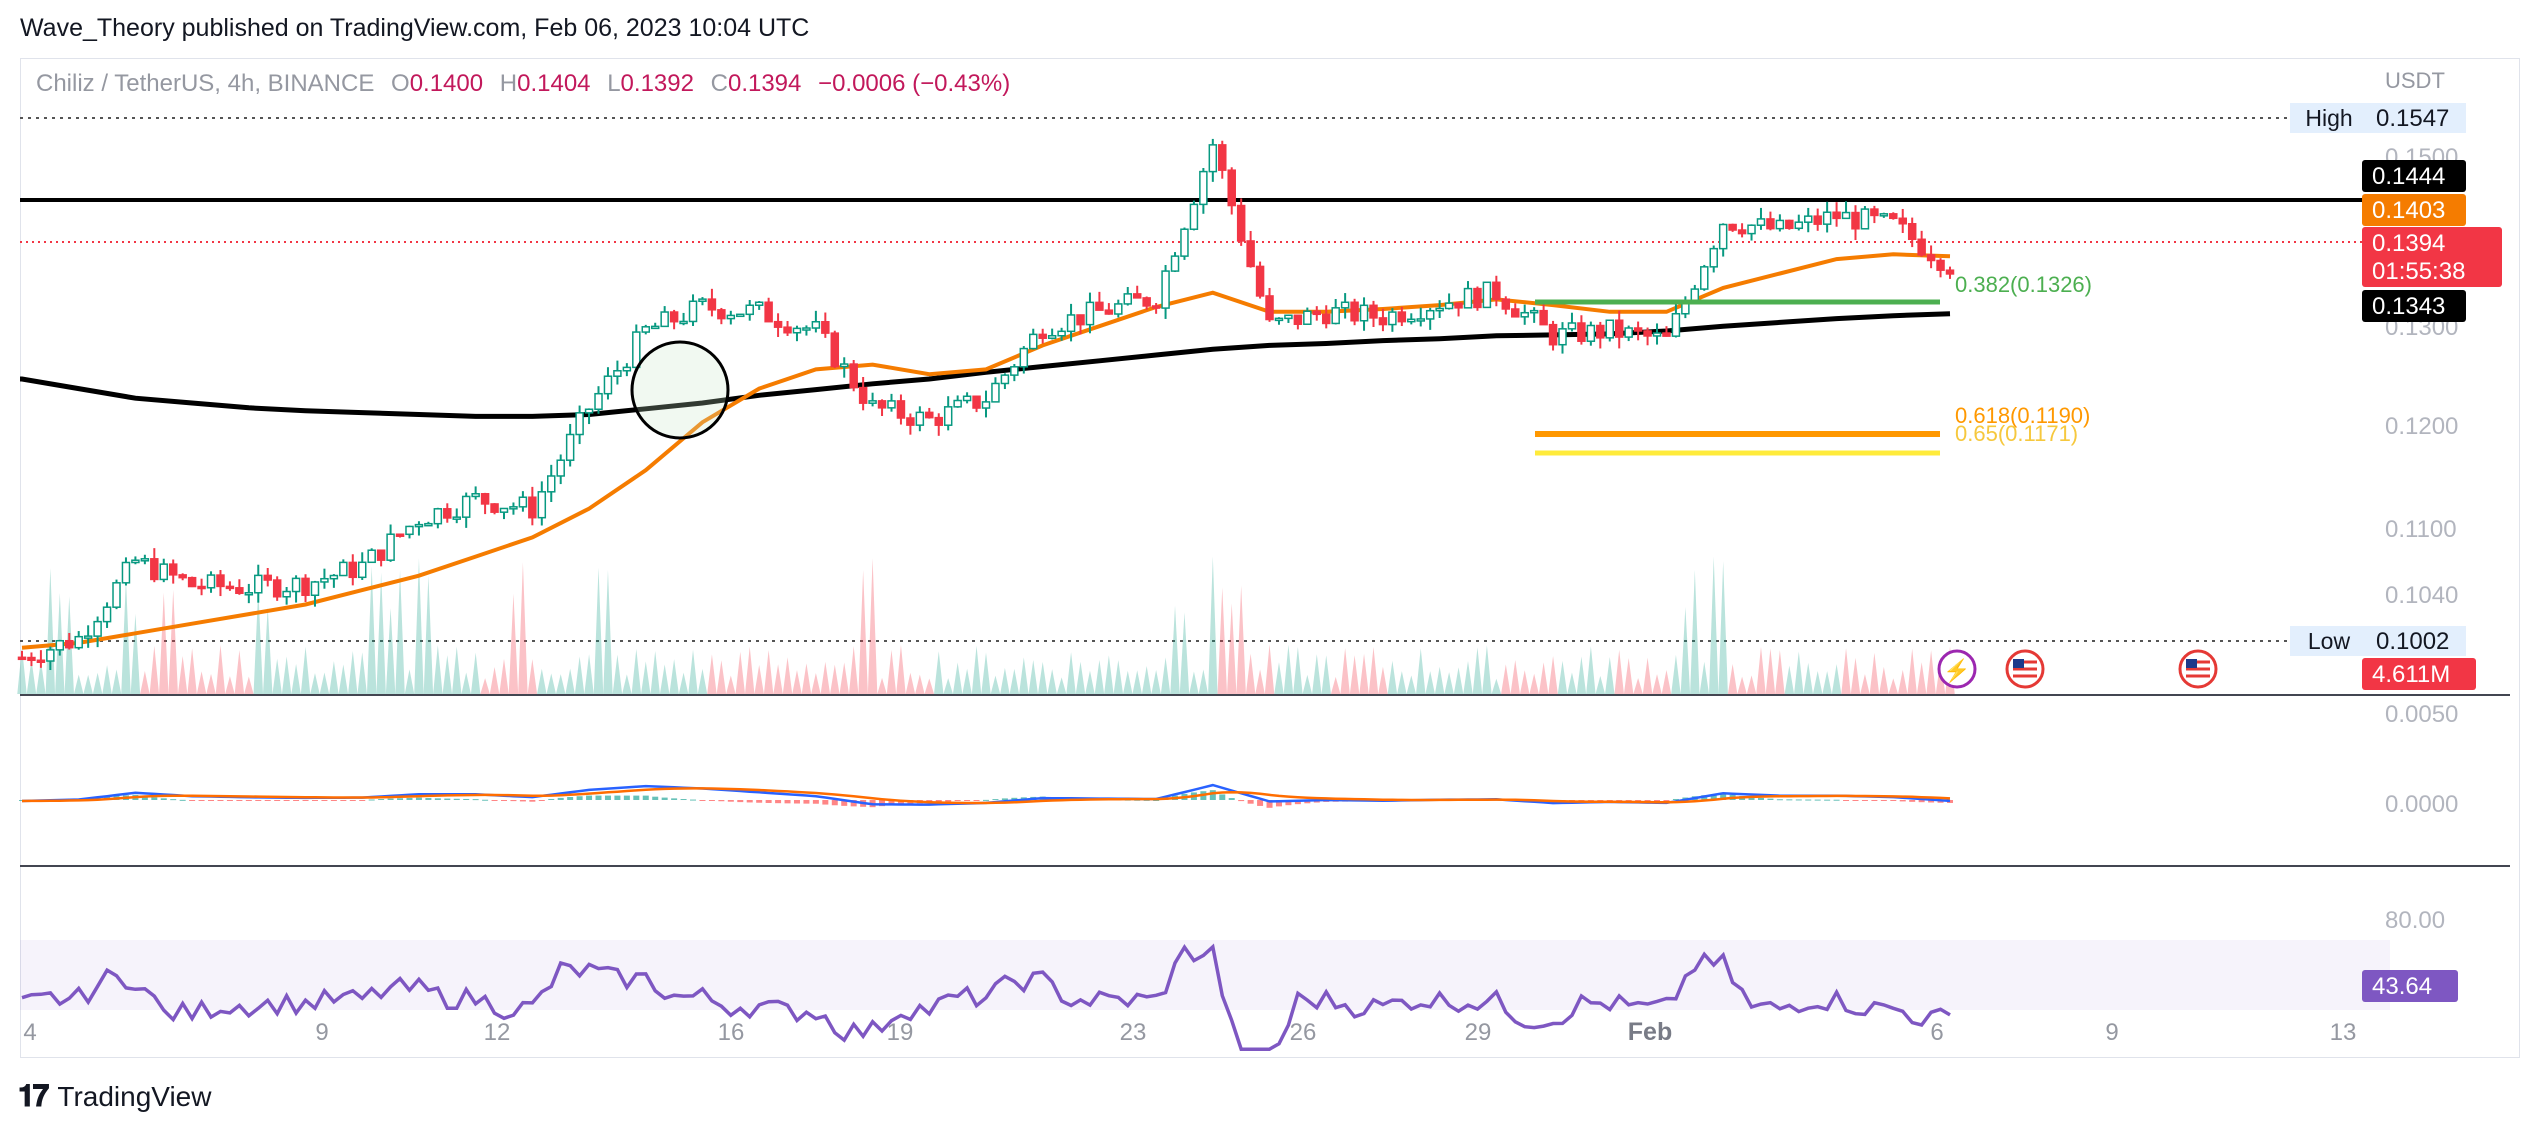 Image resolution: width=2530 pixels, height=1130 pixels. What do you see at coordinates (986, 796) in the screenshot?
I see `macd-signal-line` at bounding box center [986, 796].